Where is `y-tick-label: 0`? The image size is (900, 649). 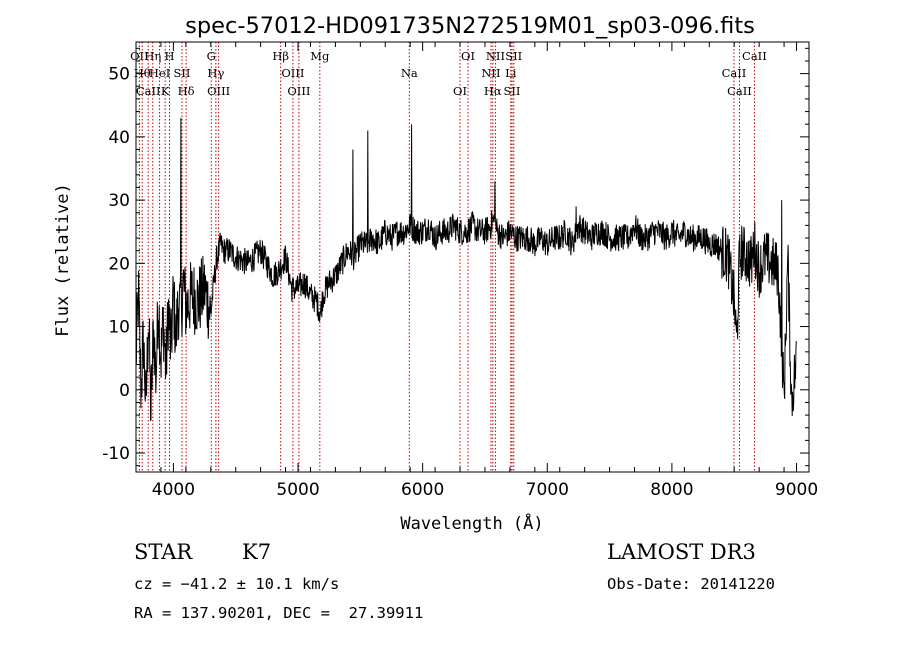
y-tick-label: 0 is located at coordinates (124, 391).